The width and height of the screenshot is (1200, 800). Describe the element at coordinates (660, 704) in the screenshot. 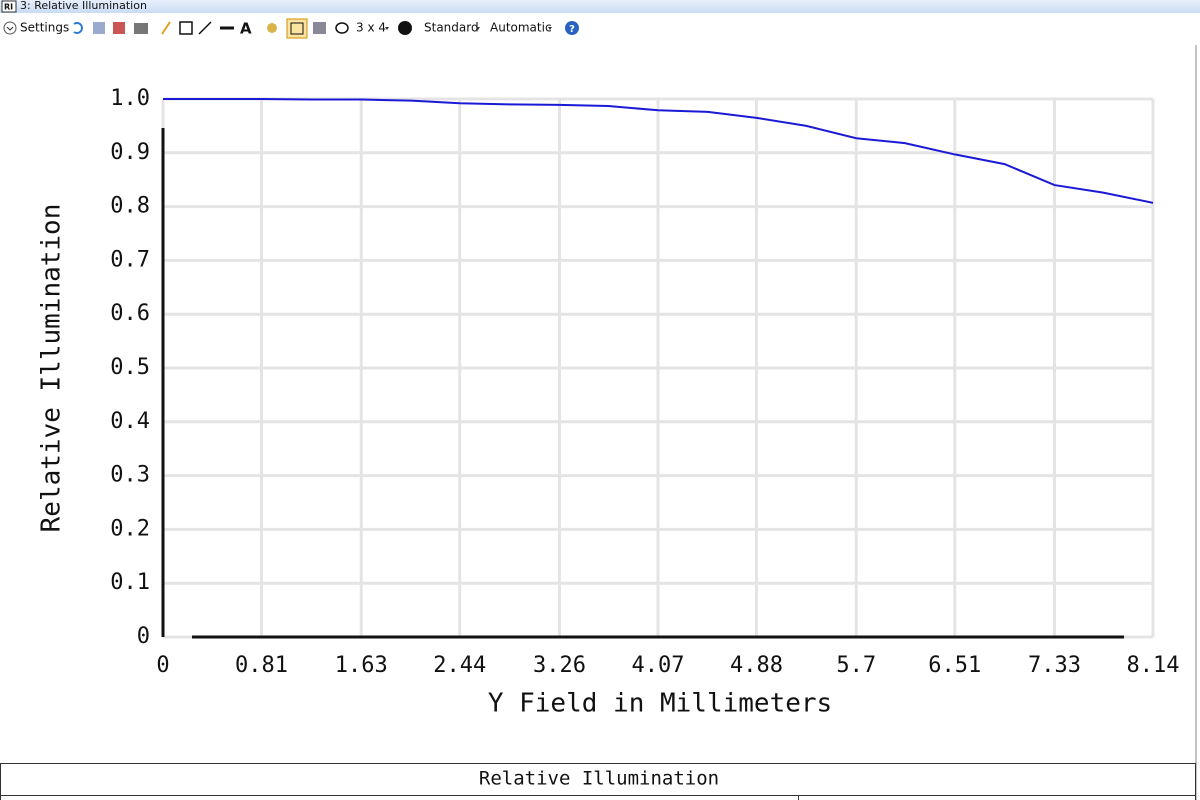

I see `x-axis-label: Y Field in Millimeters` at that location.